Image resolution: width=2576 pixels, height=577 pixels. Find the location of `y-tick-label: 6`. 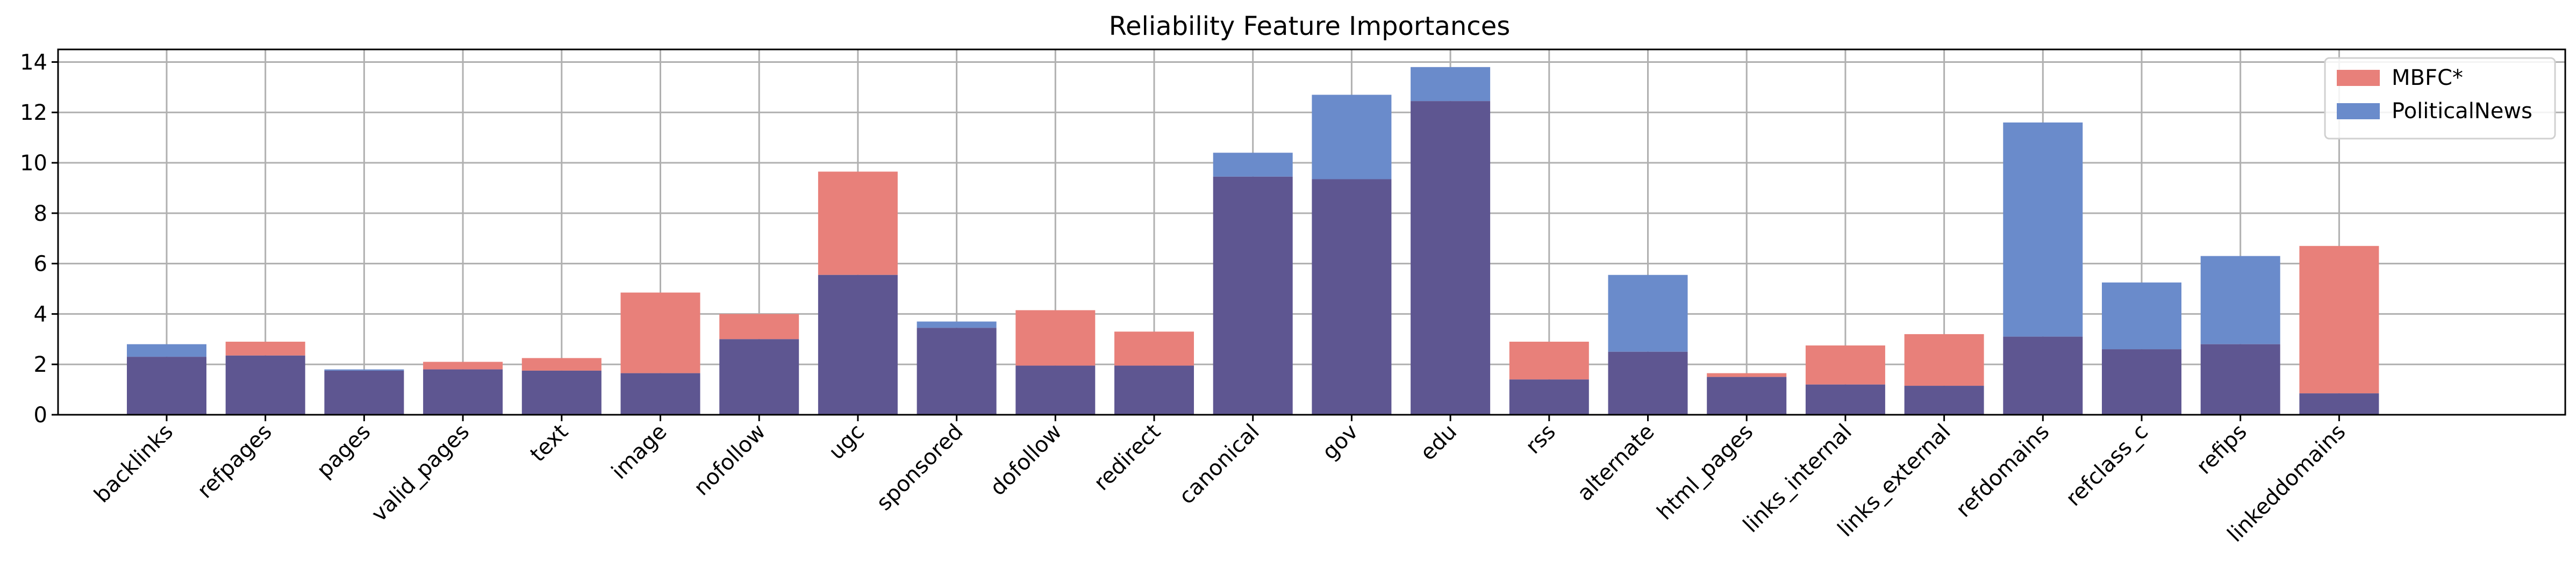

y-tick-label: 6 is located at coordinates (40, 264).